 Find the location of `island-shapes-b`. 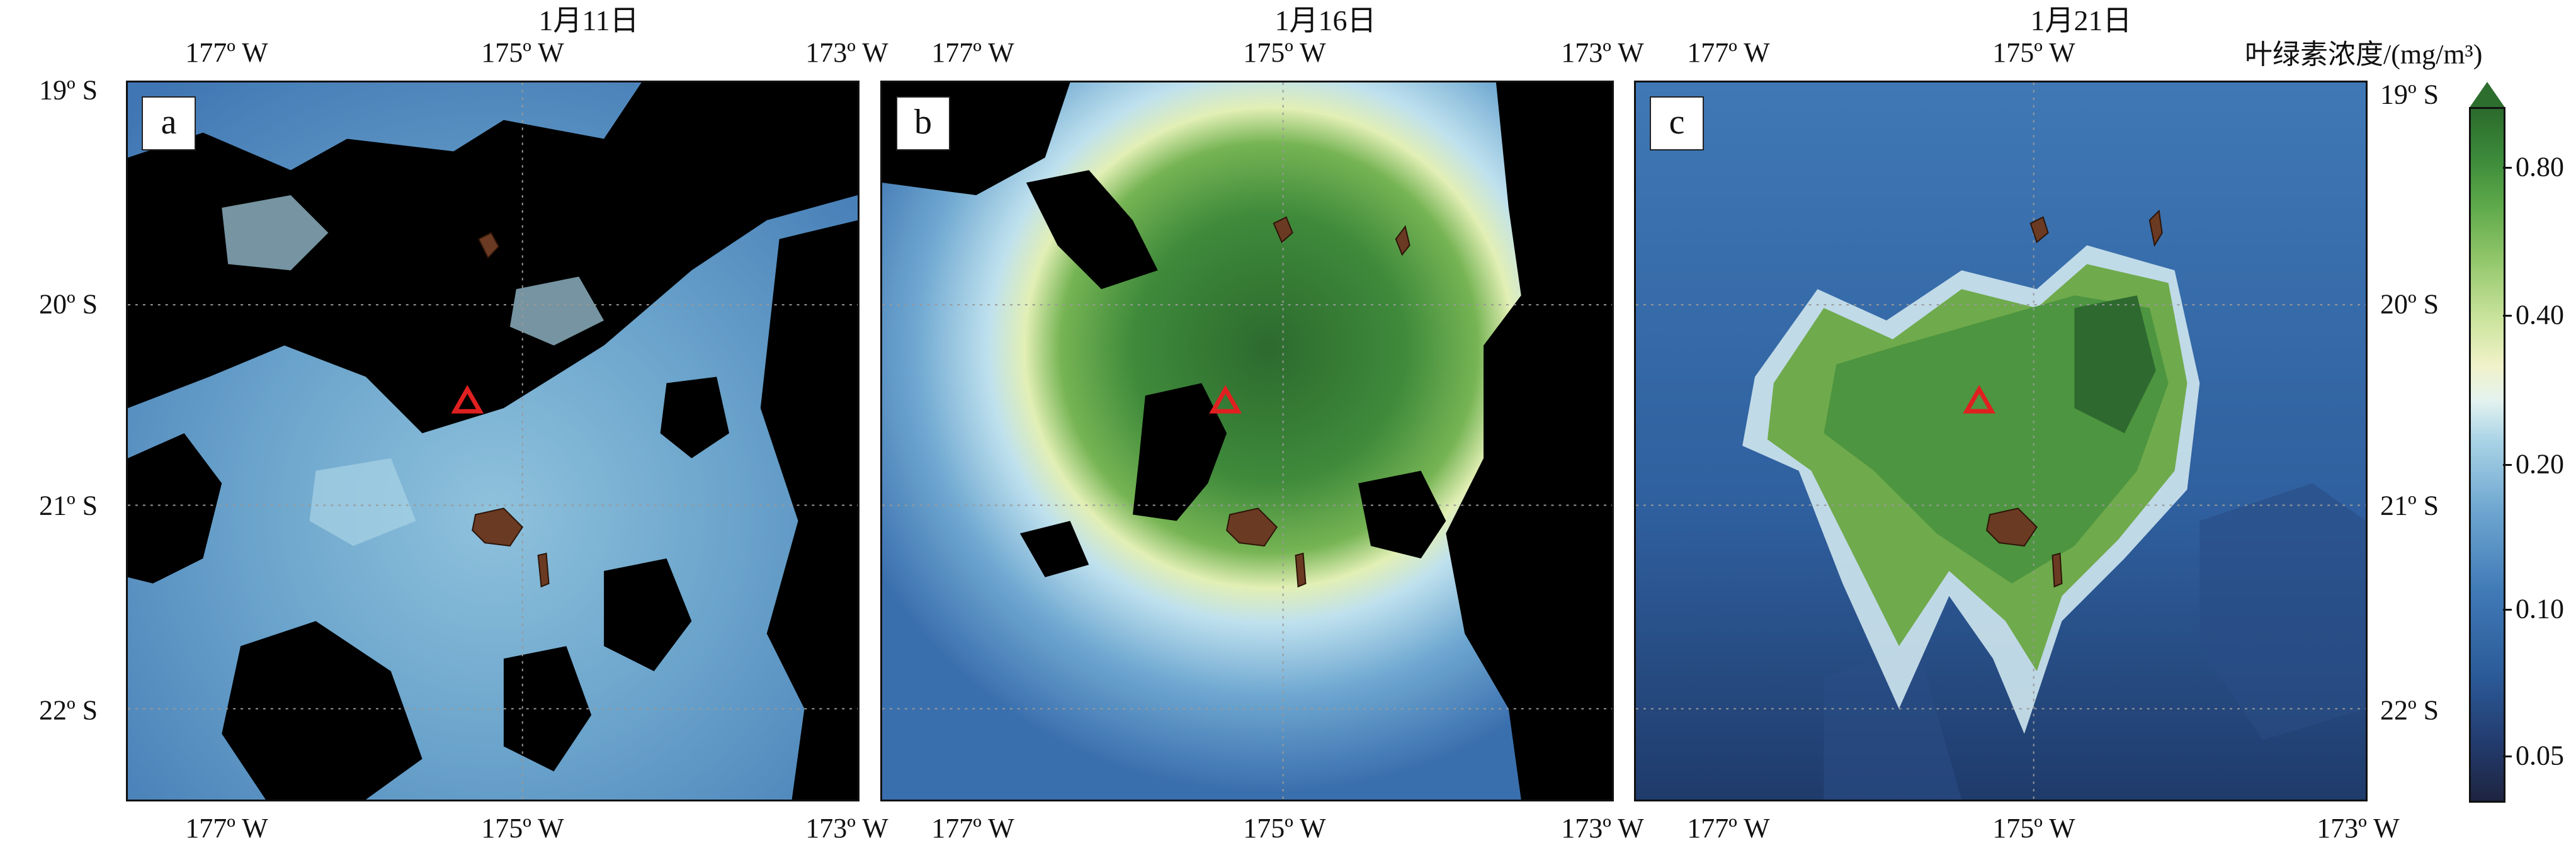

island-shapes-b is located at coordinates (1318, 402).